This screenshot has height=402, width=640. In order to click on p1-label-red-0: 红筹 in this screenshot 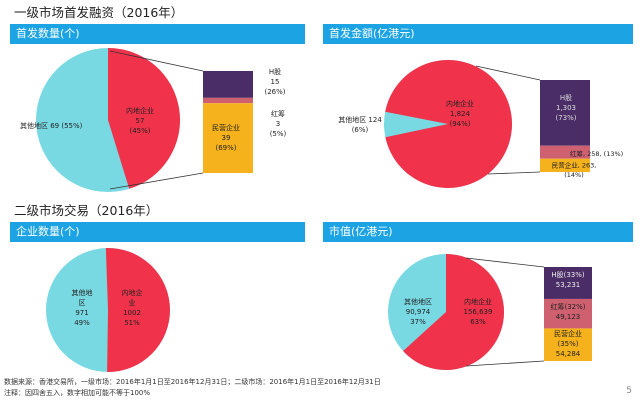, I will do `click(278, 113)`.